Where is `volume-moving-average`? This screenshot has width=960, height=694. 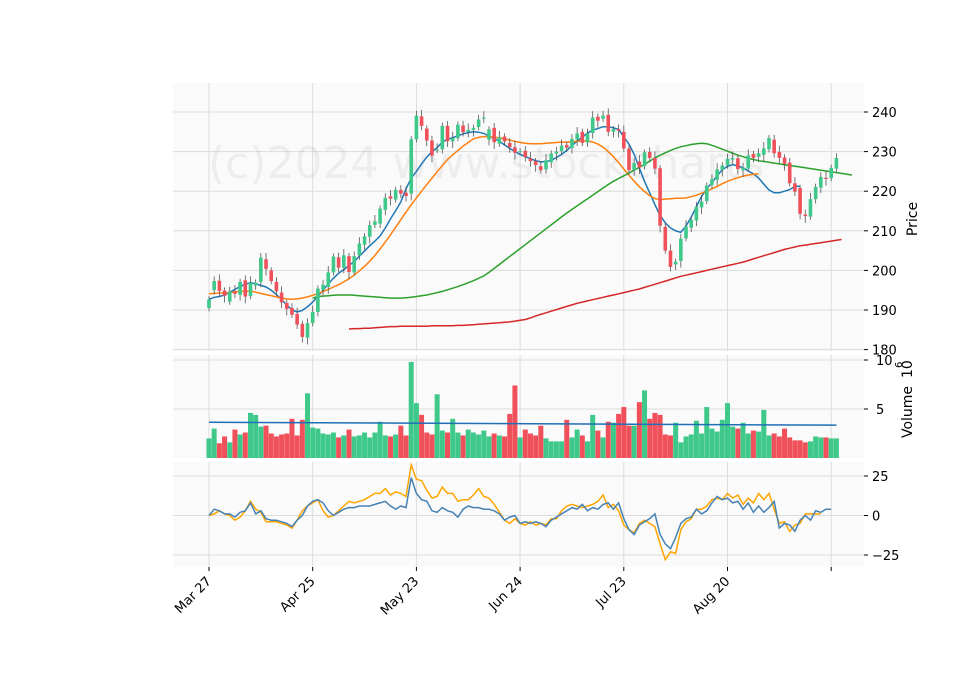
volume-moving-average is located at coordinates (522, 423).